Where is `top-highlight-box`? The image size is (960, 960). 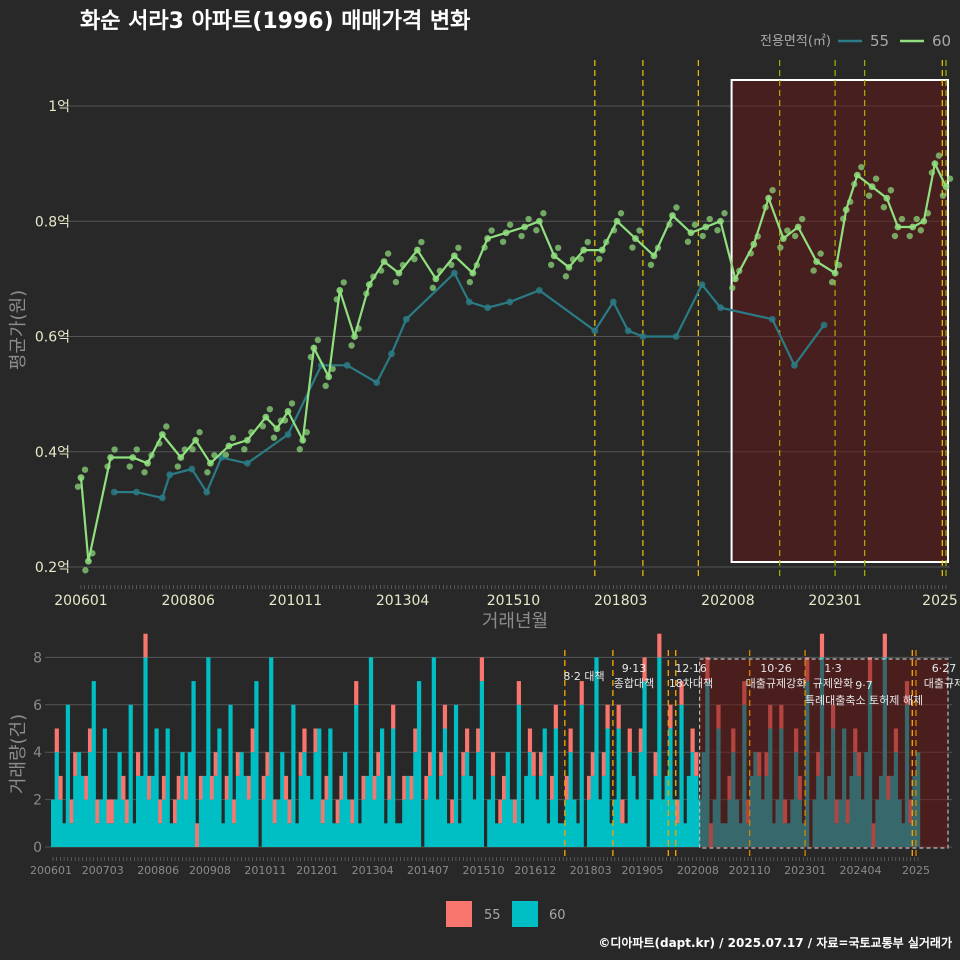 top-highlight-box is located at coordinates (839, 321).